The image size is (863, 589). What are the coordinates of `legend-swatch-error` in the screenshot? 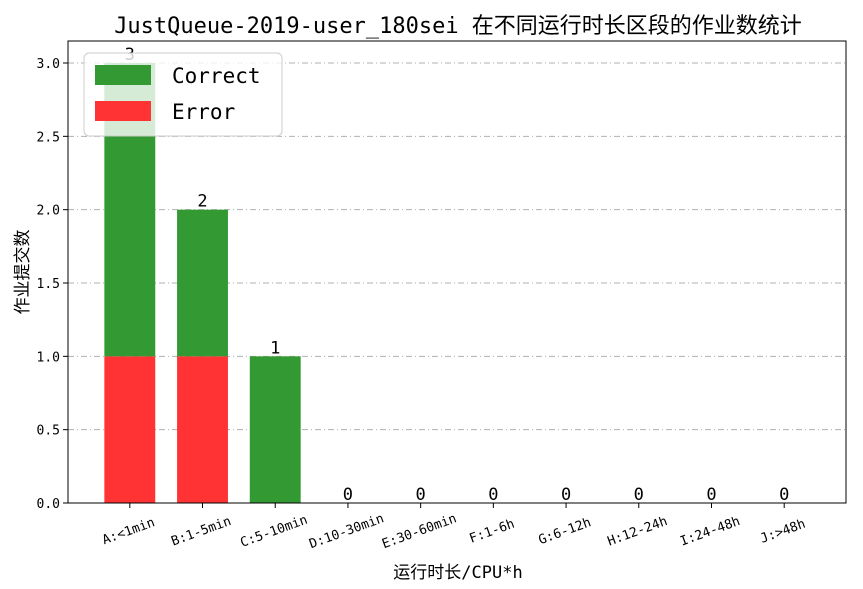 It's located at (123, 111).